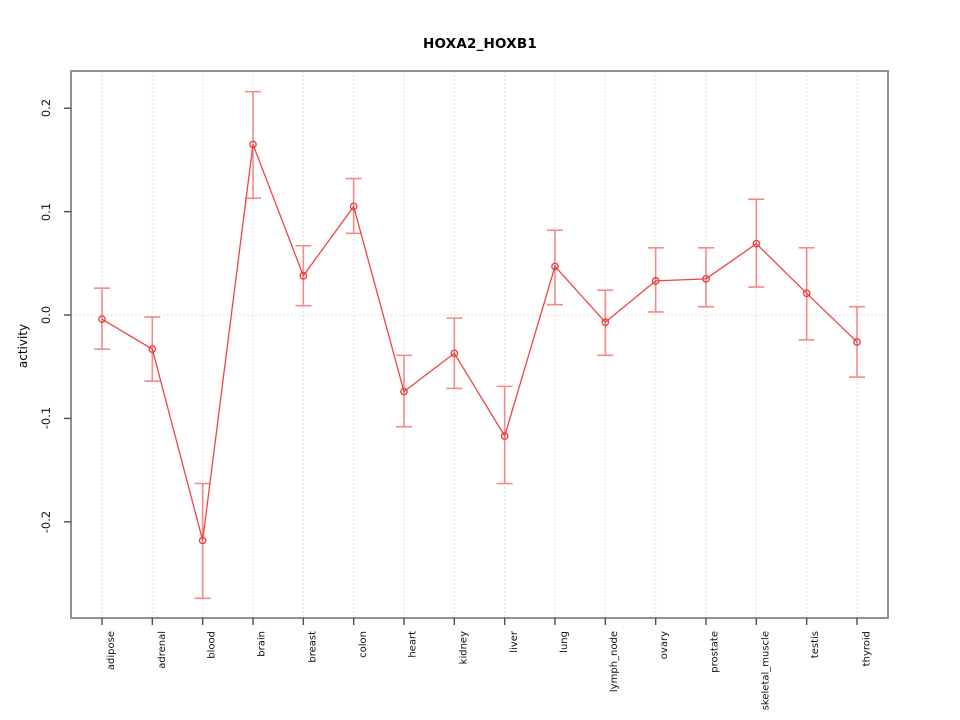 The height and width of the screenshot is (720, 960). What do you see at coordinates (313, 647) in the screenshot?
I see `x-tick-label: breast` at bounding box center [313, 647].